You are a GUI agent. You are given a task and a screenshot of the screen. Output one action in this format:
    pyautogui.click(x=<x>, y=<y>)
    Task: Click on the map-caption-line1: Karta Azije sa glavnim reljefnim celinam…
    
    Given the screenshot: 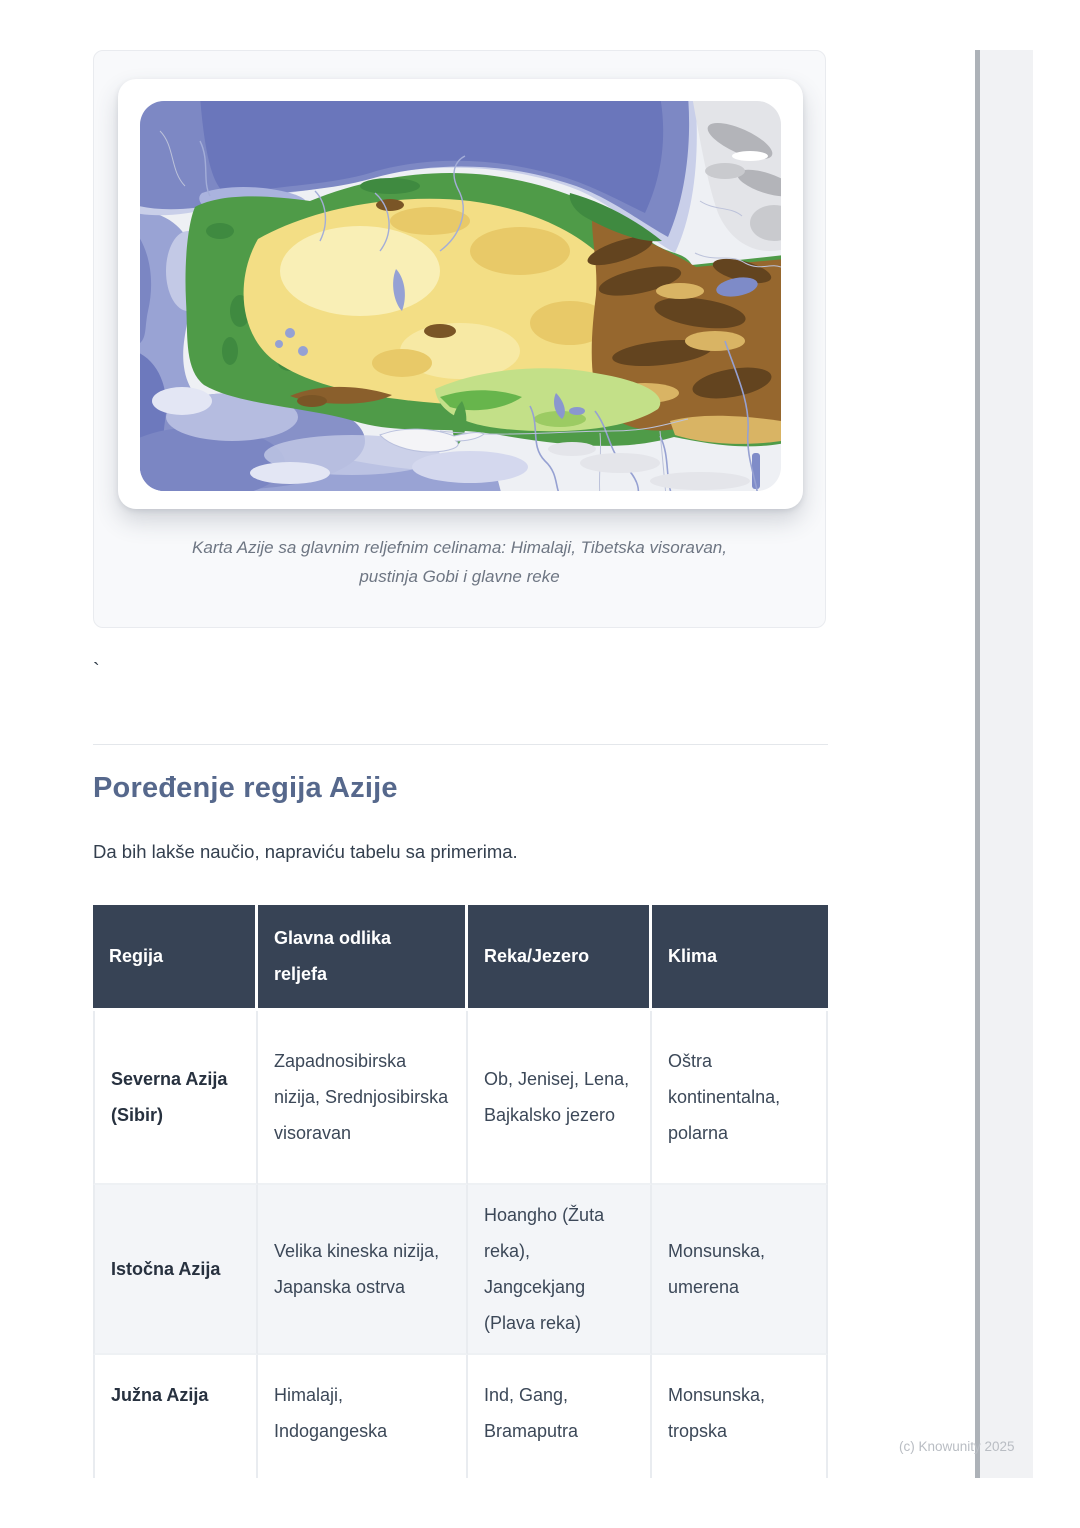 What is the action you would take?
    pyautogui.click(x=459, y=547)
    